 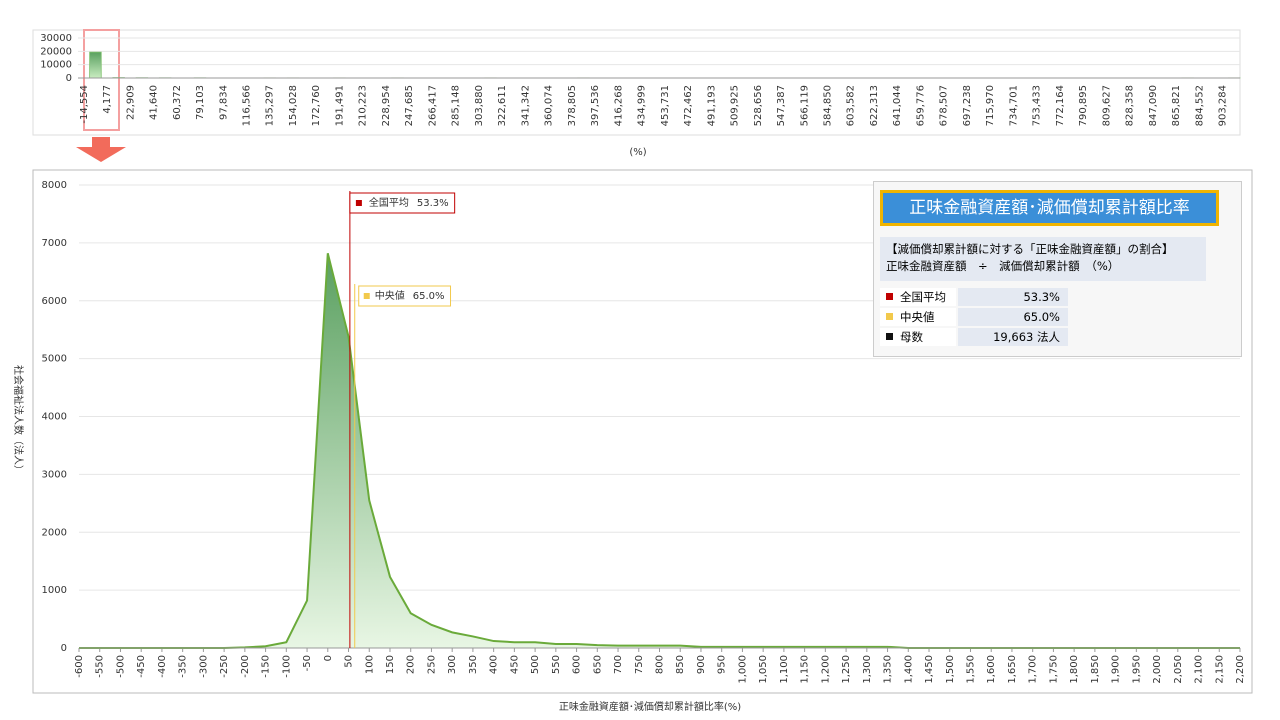 I want to click on x-tick-label: 1,000, so click(x=742, y=669).